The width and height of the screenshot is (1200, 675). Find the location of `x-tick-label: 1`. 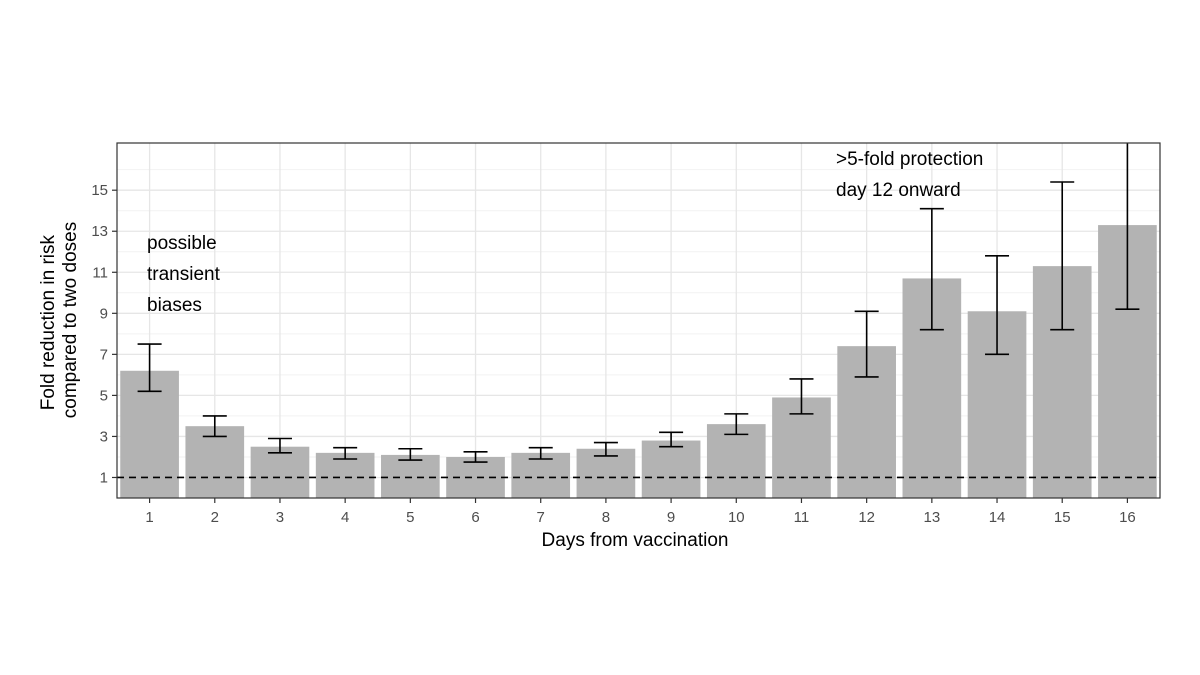

x-tick-label: 1 is located at coordinates (149, 517).